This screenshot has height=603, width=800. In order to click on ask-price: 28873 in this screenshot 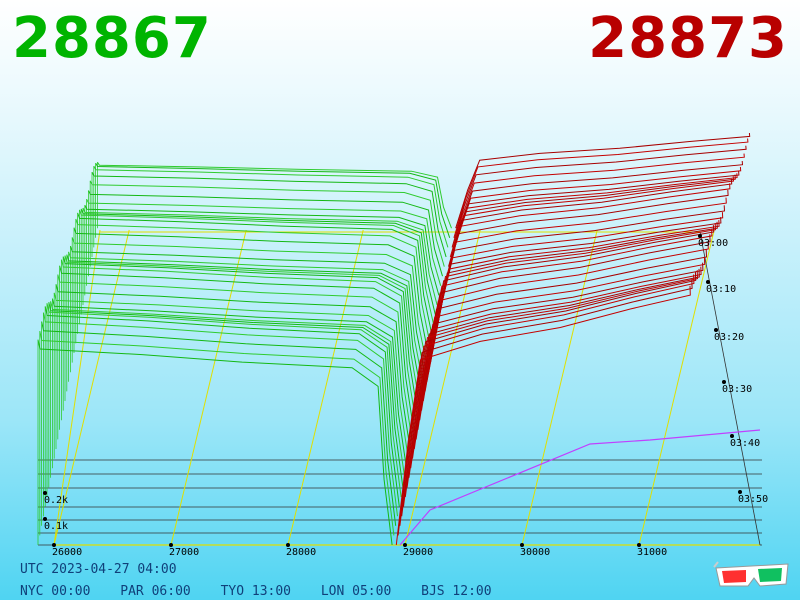, I will do `click(688, 38)`.